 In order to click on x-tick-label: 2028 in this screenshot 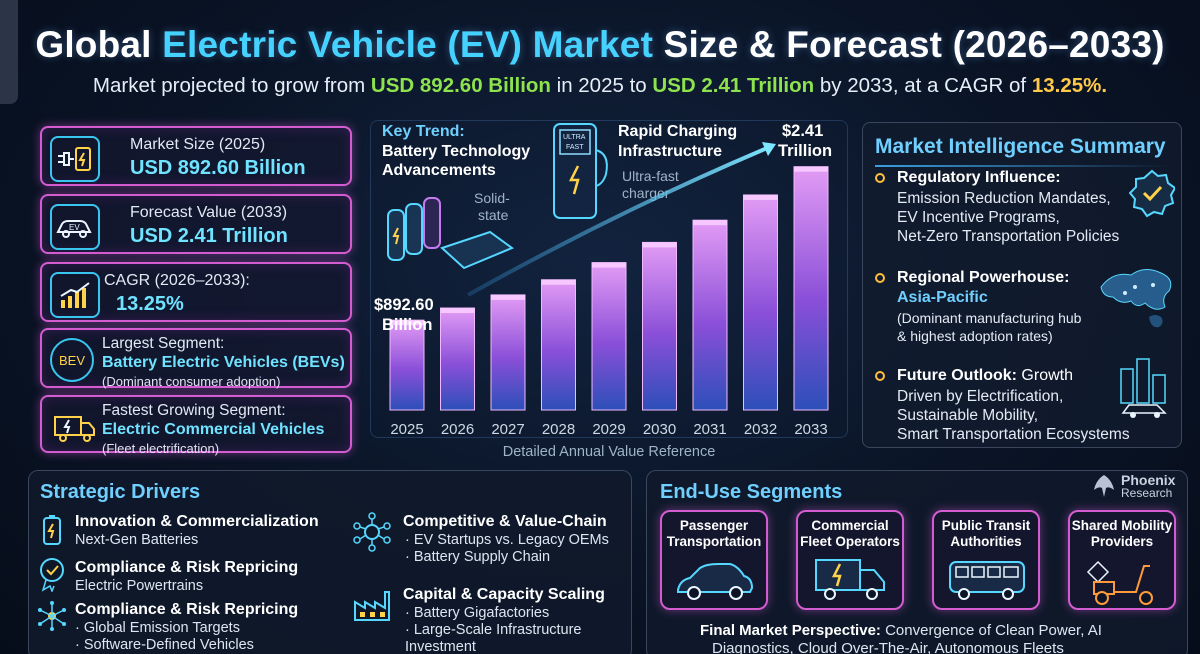, I will do `click(558, 429)`.